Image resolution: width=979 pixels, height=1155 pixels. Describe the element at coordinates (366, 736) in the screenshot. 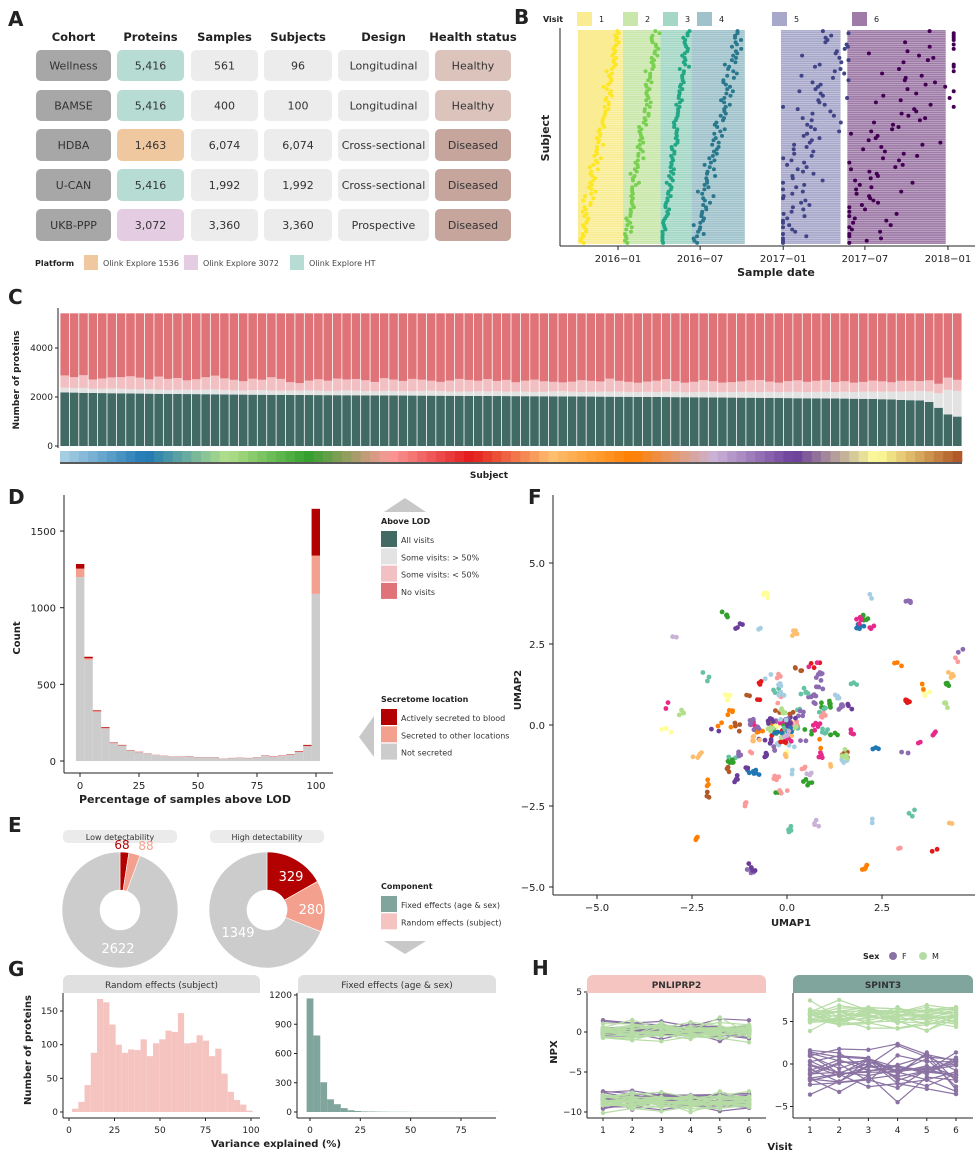

I see `triangle-left-icon` at that location.